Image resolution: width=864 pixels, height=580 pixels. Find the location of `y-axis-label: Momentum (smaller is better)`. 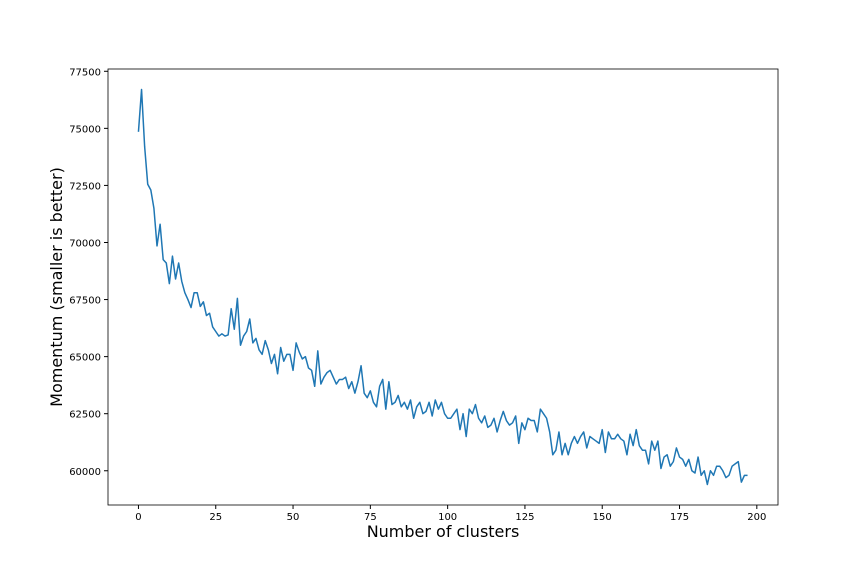

y-axis-label: Momentum (smaller is better) is located at coordinates (56, 287).